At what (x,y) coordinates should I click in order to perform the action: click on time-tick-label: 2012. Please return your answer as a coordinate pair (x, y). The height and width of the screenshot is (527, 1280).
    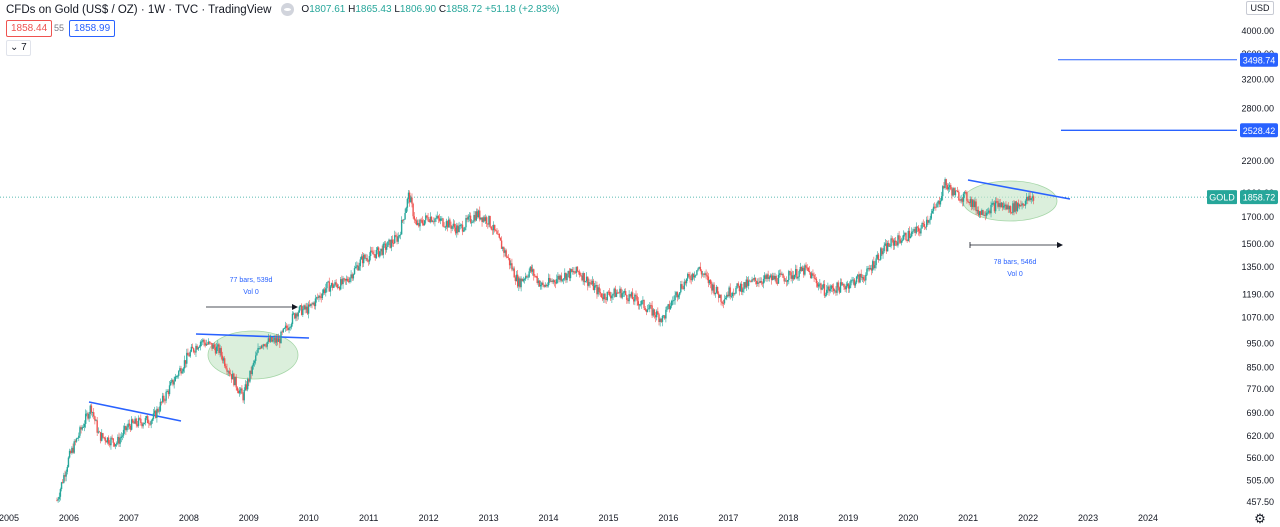
    Looking at the image, I should click on (429, 518).